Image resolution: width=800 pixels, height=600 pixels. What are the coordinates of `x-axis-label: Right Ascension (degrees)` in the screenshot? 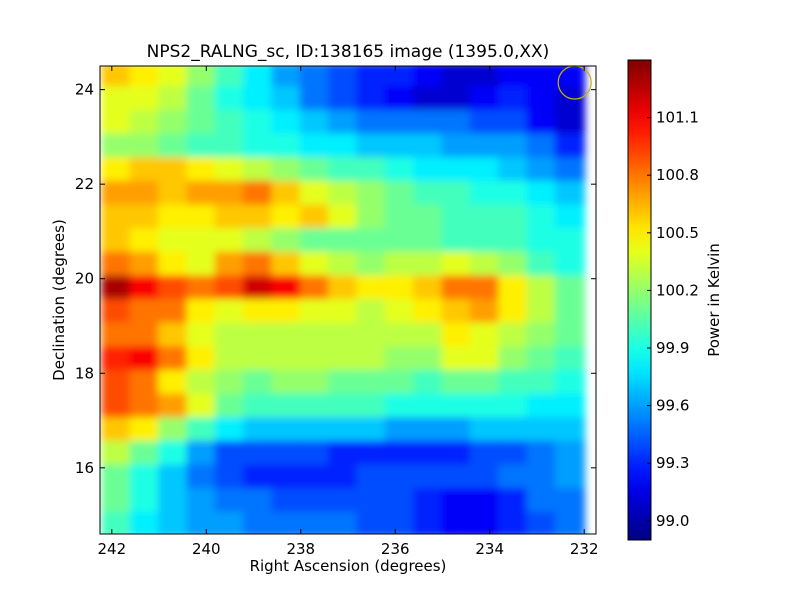 It's located at (348, 566).